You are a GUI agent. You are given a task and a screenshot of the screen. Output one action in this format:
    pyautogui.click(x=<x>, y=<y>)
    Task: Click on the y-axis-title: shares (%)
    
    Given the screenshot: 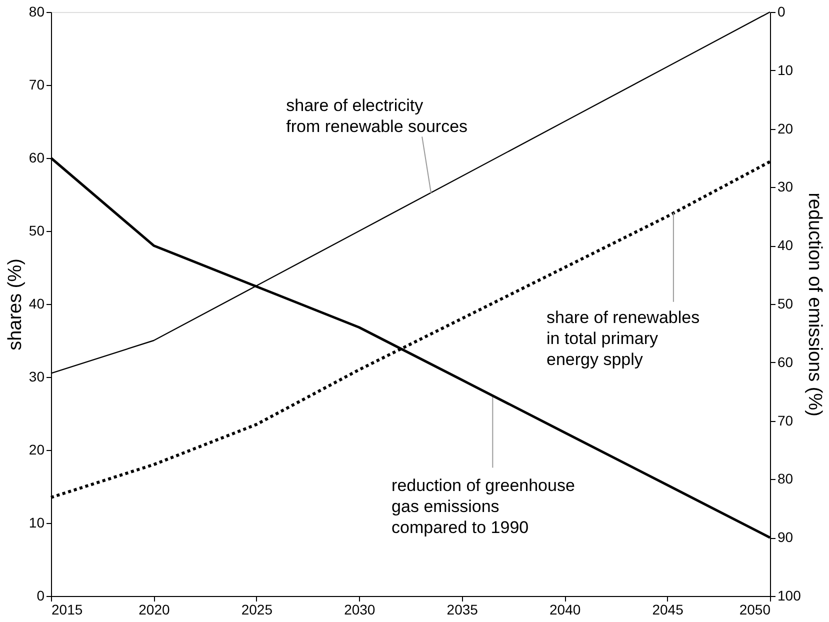 What is the action you would take?
    pyautogui.click(x=15, y=304)
    